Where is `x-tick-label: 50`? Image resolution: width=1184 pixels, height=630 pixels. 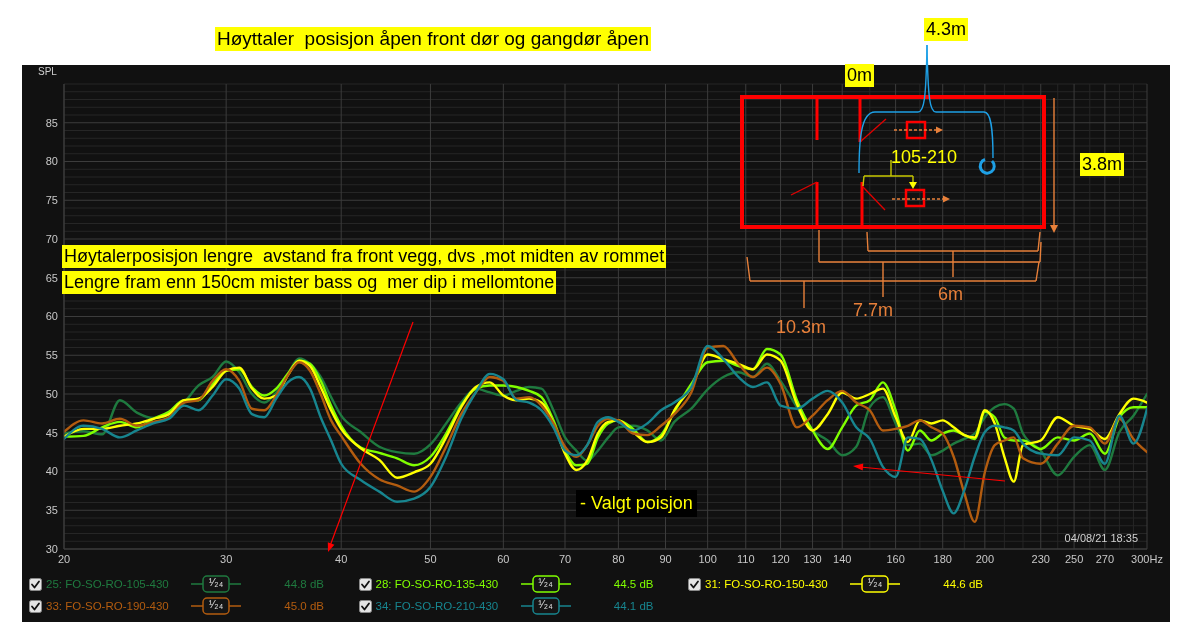
x-tick-label: 50 is located at coordinates (430, 558).